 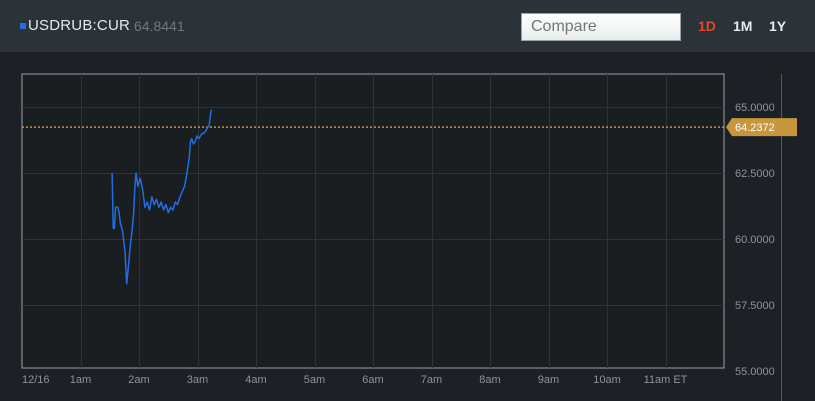 I want to click on x-tick-label: 1am, so click(x=80, y=380).